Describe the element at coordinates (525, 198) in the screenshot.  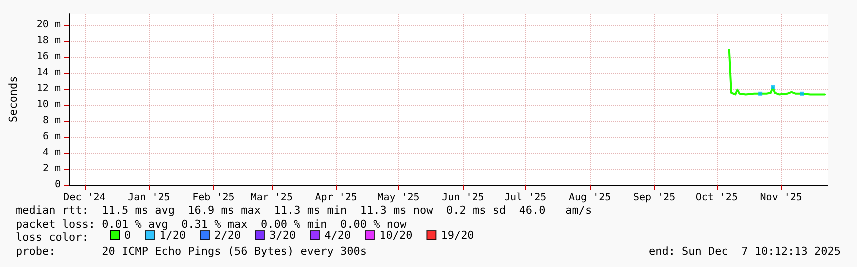
I see `x-tick-label: Jul '25` at that location.